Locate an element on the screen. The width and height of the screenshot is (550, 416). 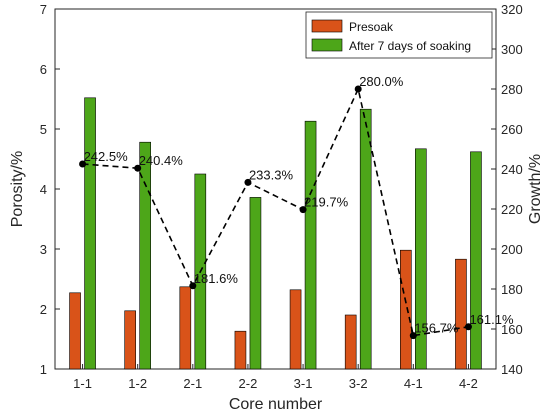
right-tick-label: 320 is located at coordinates (512, 9).